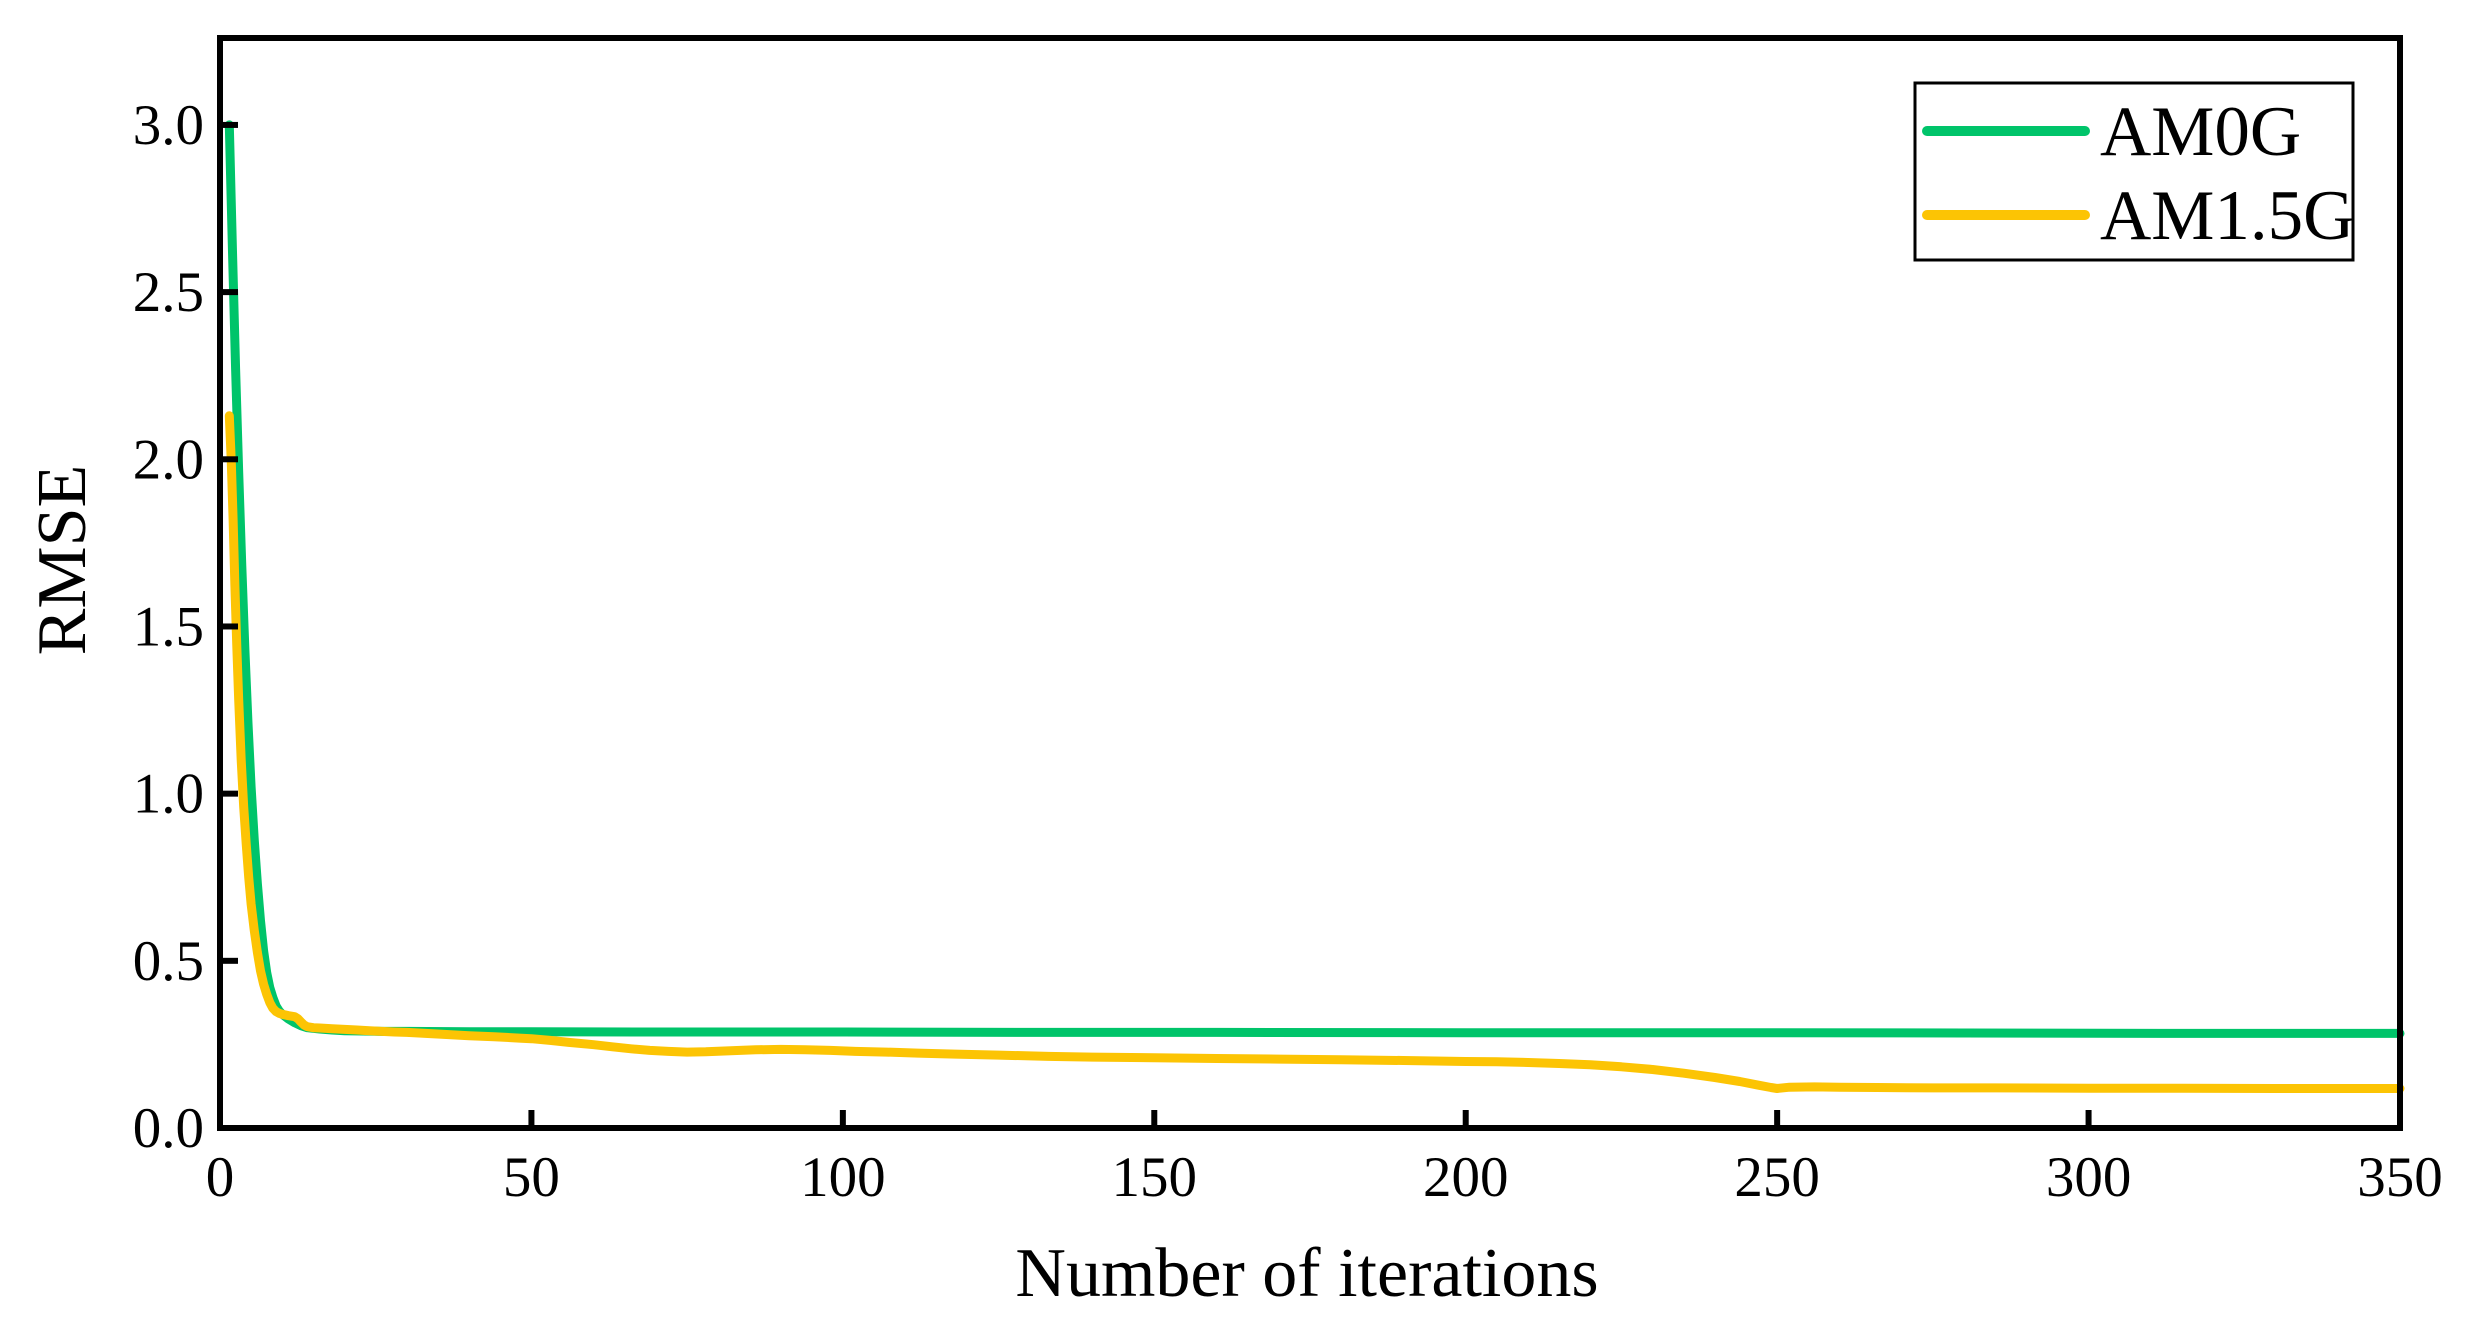  I want to click on y-tick-label: 3.0, so click(168, 125).